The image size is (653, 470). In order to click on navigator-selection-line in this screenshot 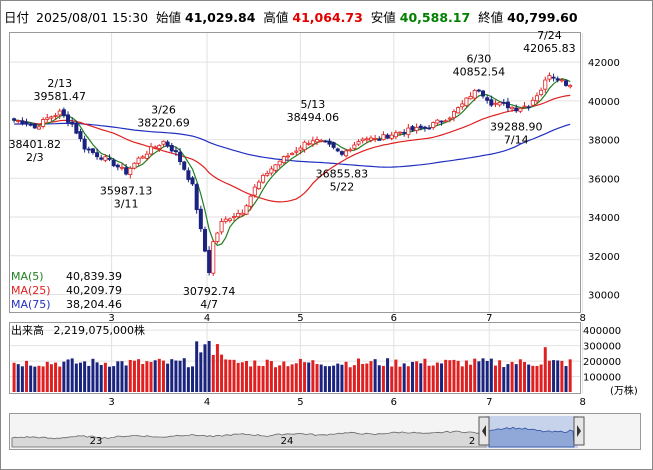, I will do `click(531, 437)`.